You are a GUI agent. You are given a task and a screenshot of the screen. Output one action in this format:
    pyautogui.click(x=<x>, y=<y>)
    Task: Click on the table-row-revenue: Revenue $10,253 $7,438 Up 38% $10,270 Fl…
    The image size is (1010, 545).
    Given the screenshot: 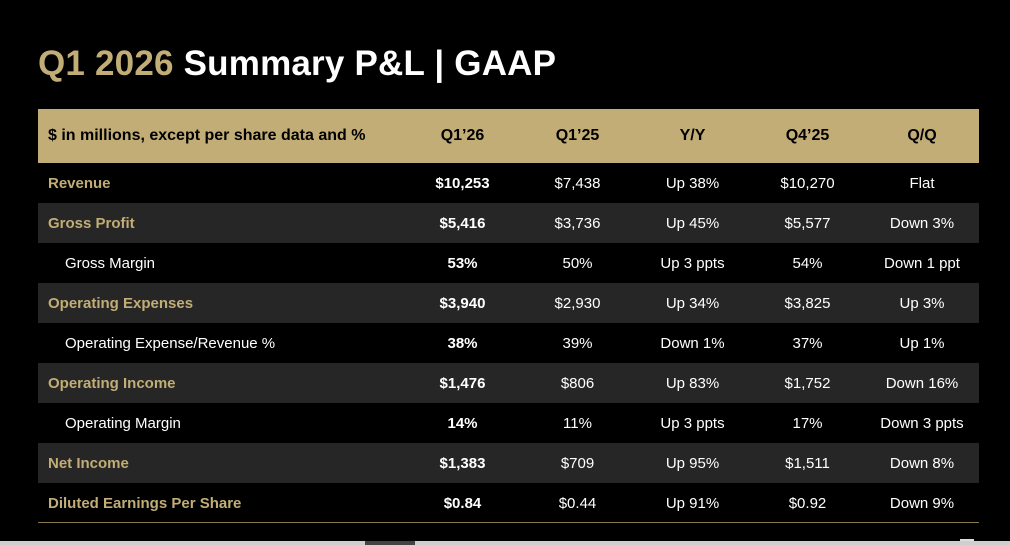 What is the action you would take?
    pyautogui.click(x=508, y=183)
    